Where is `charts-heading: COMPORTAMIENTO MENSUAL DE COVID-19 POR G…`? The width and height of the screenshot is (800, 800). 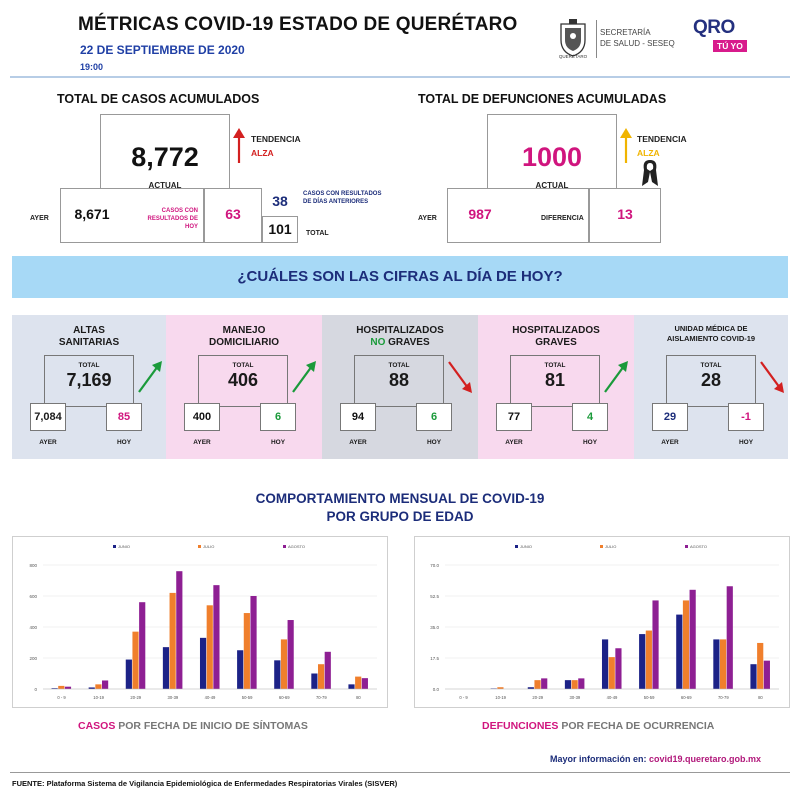 charts-heading: COMPORTAMIENTO MENSUAL DE COVID-19 POR G… is located at coordinates (400, 508).